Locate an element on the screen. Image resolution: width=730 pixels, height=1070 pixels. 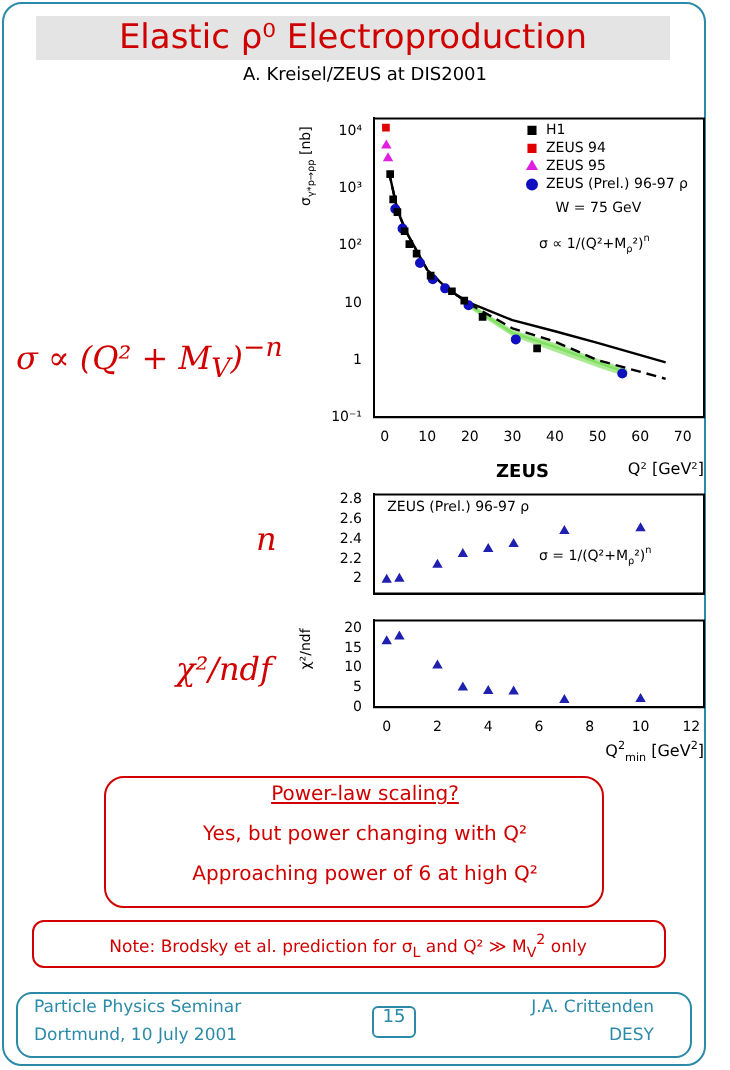
text: Approaching power of 6 at high Q² is located at coordinates (365, 875).